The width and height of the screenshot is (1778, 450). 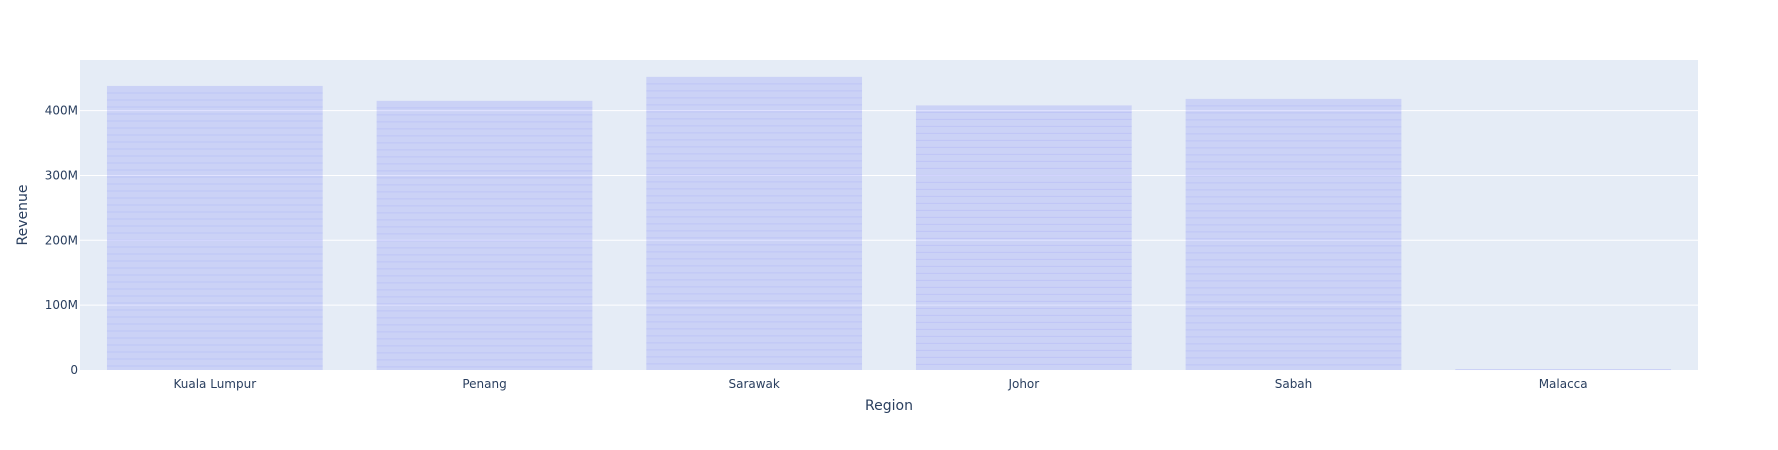 I want to click on bar-johor, so click(x=1023, y=237).